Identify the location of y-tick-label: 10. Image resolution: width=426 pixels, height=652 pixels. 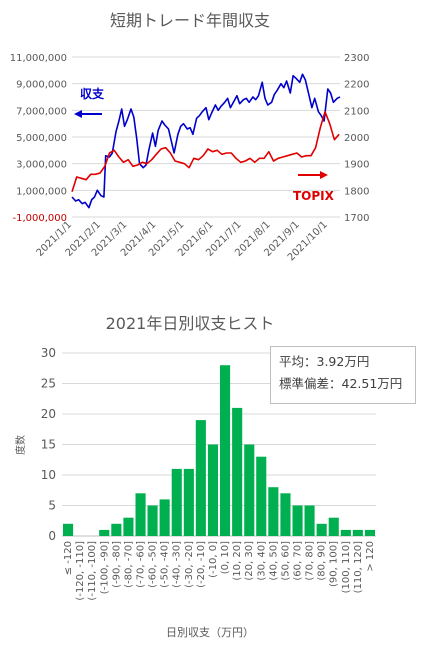
(48, 475).